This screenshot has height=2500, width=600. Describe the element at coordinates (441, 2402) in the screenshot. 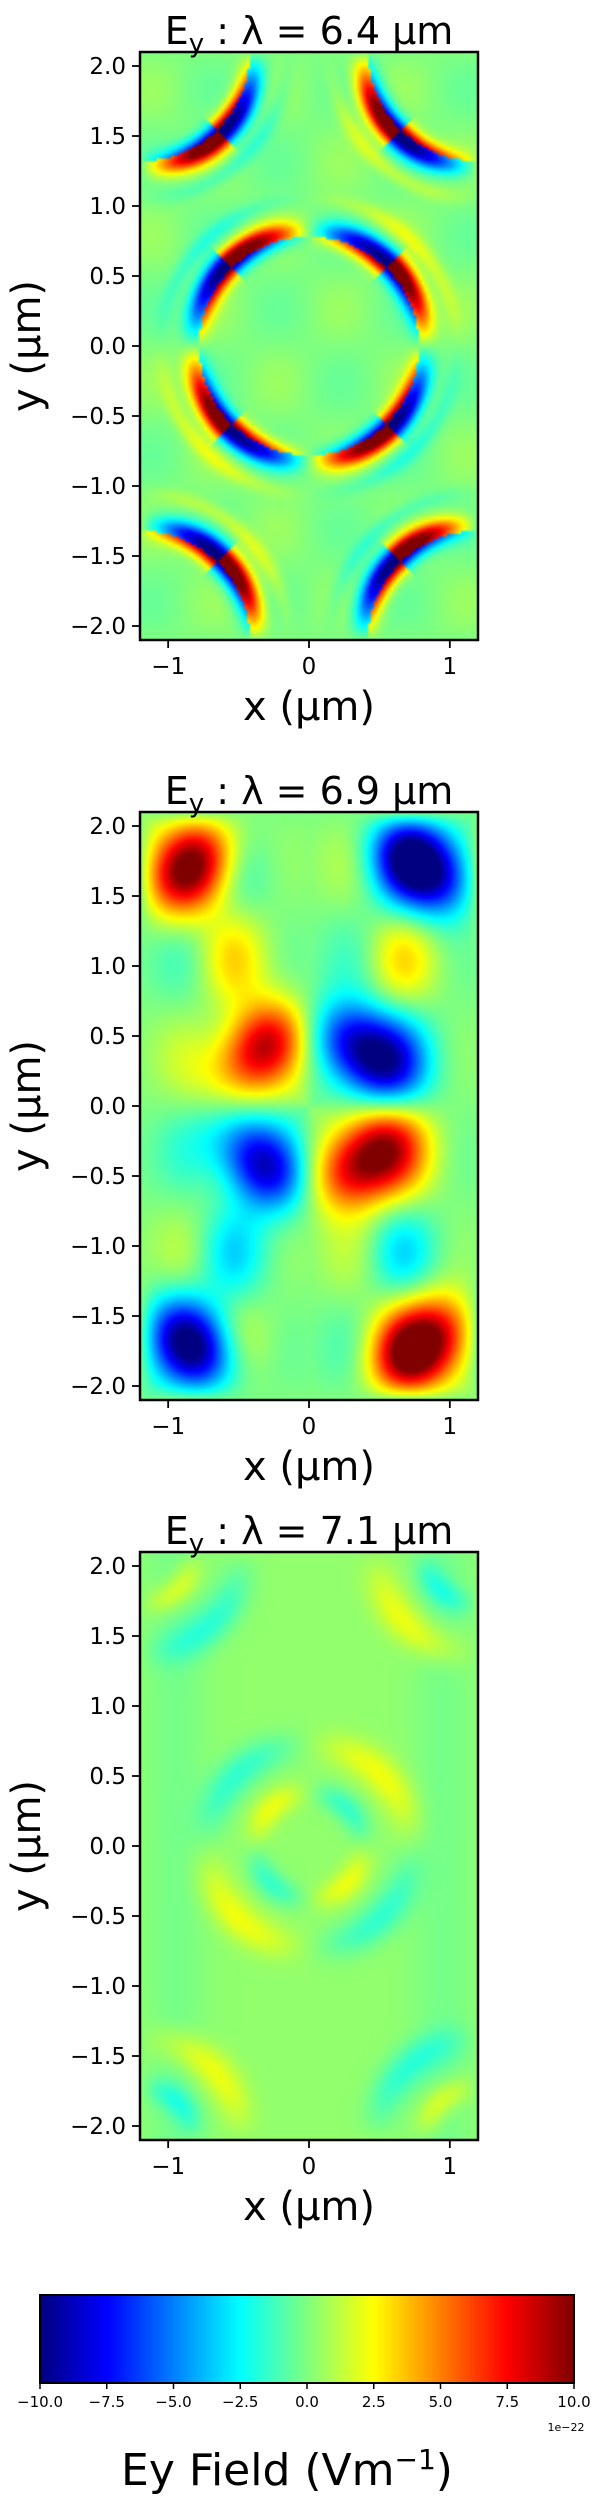

I see `colorbar-tick-label: 5.0` at that location.